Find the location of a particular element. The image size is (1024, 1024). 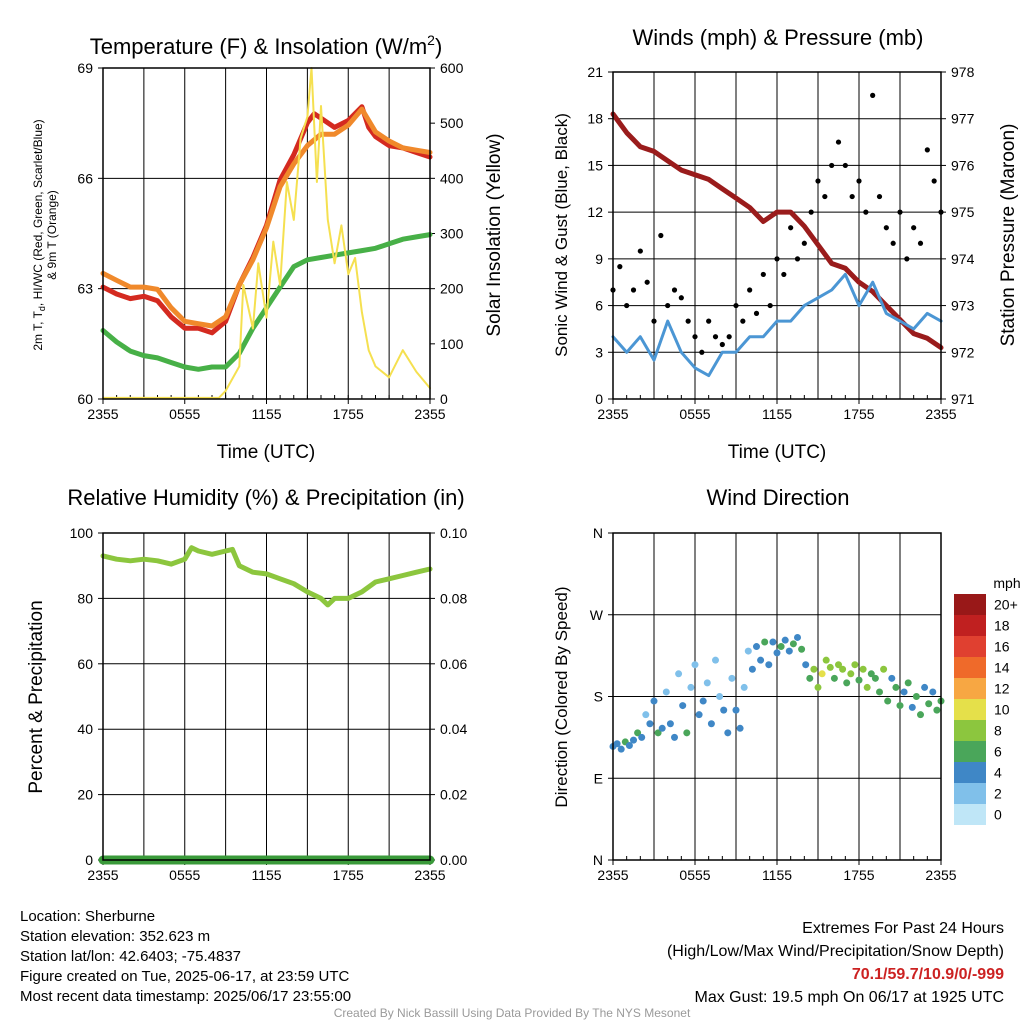

temp-ylabel-sub: d is located at coordinates (42, 308).